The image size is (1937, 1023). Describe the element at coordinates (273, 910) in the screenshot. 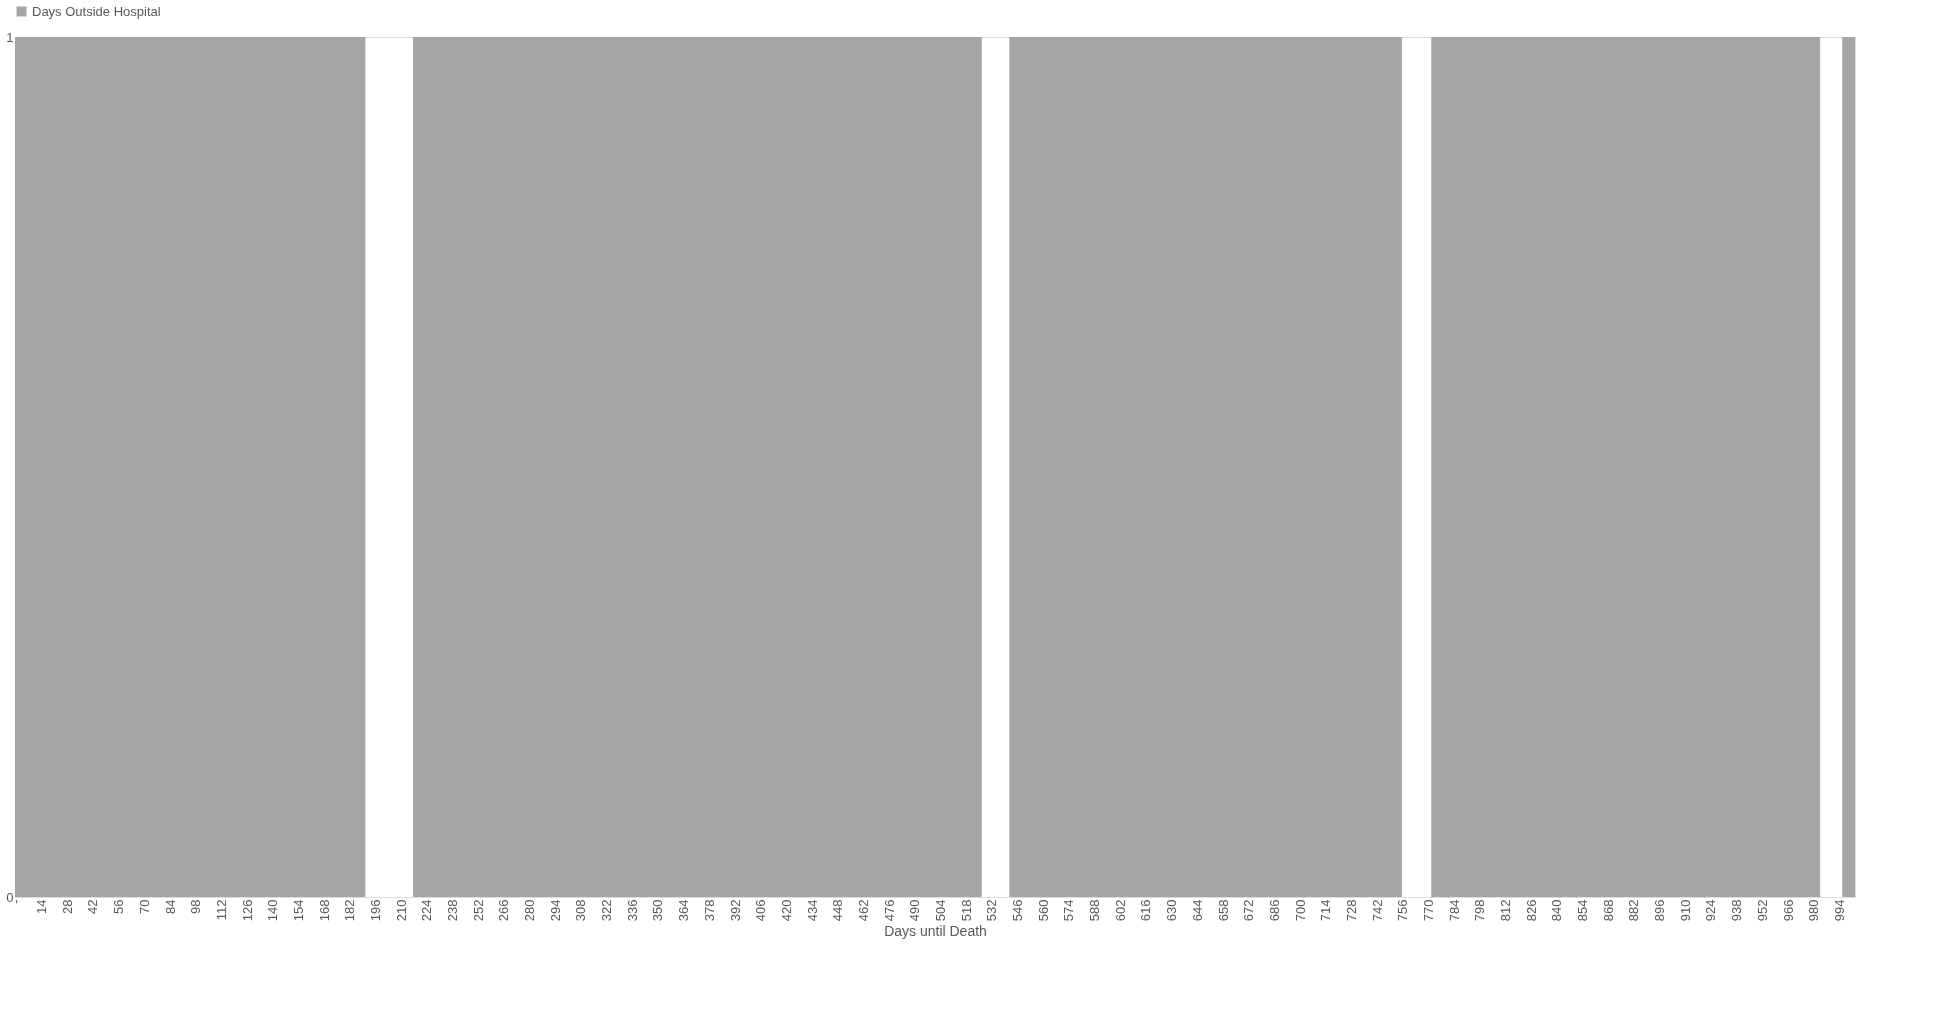

I see `x-tick-label: 140` at that location.